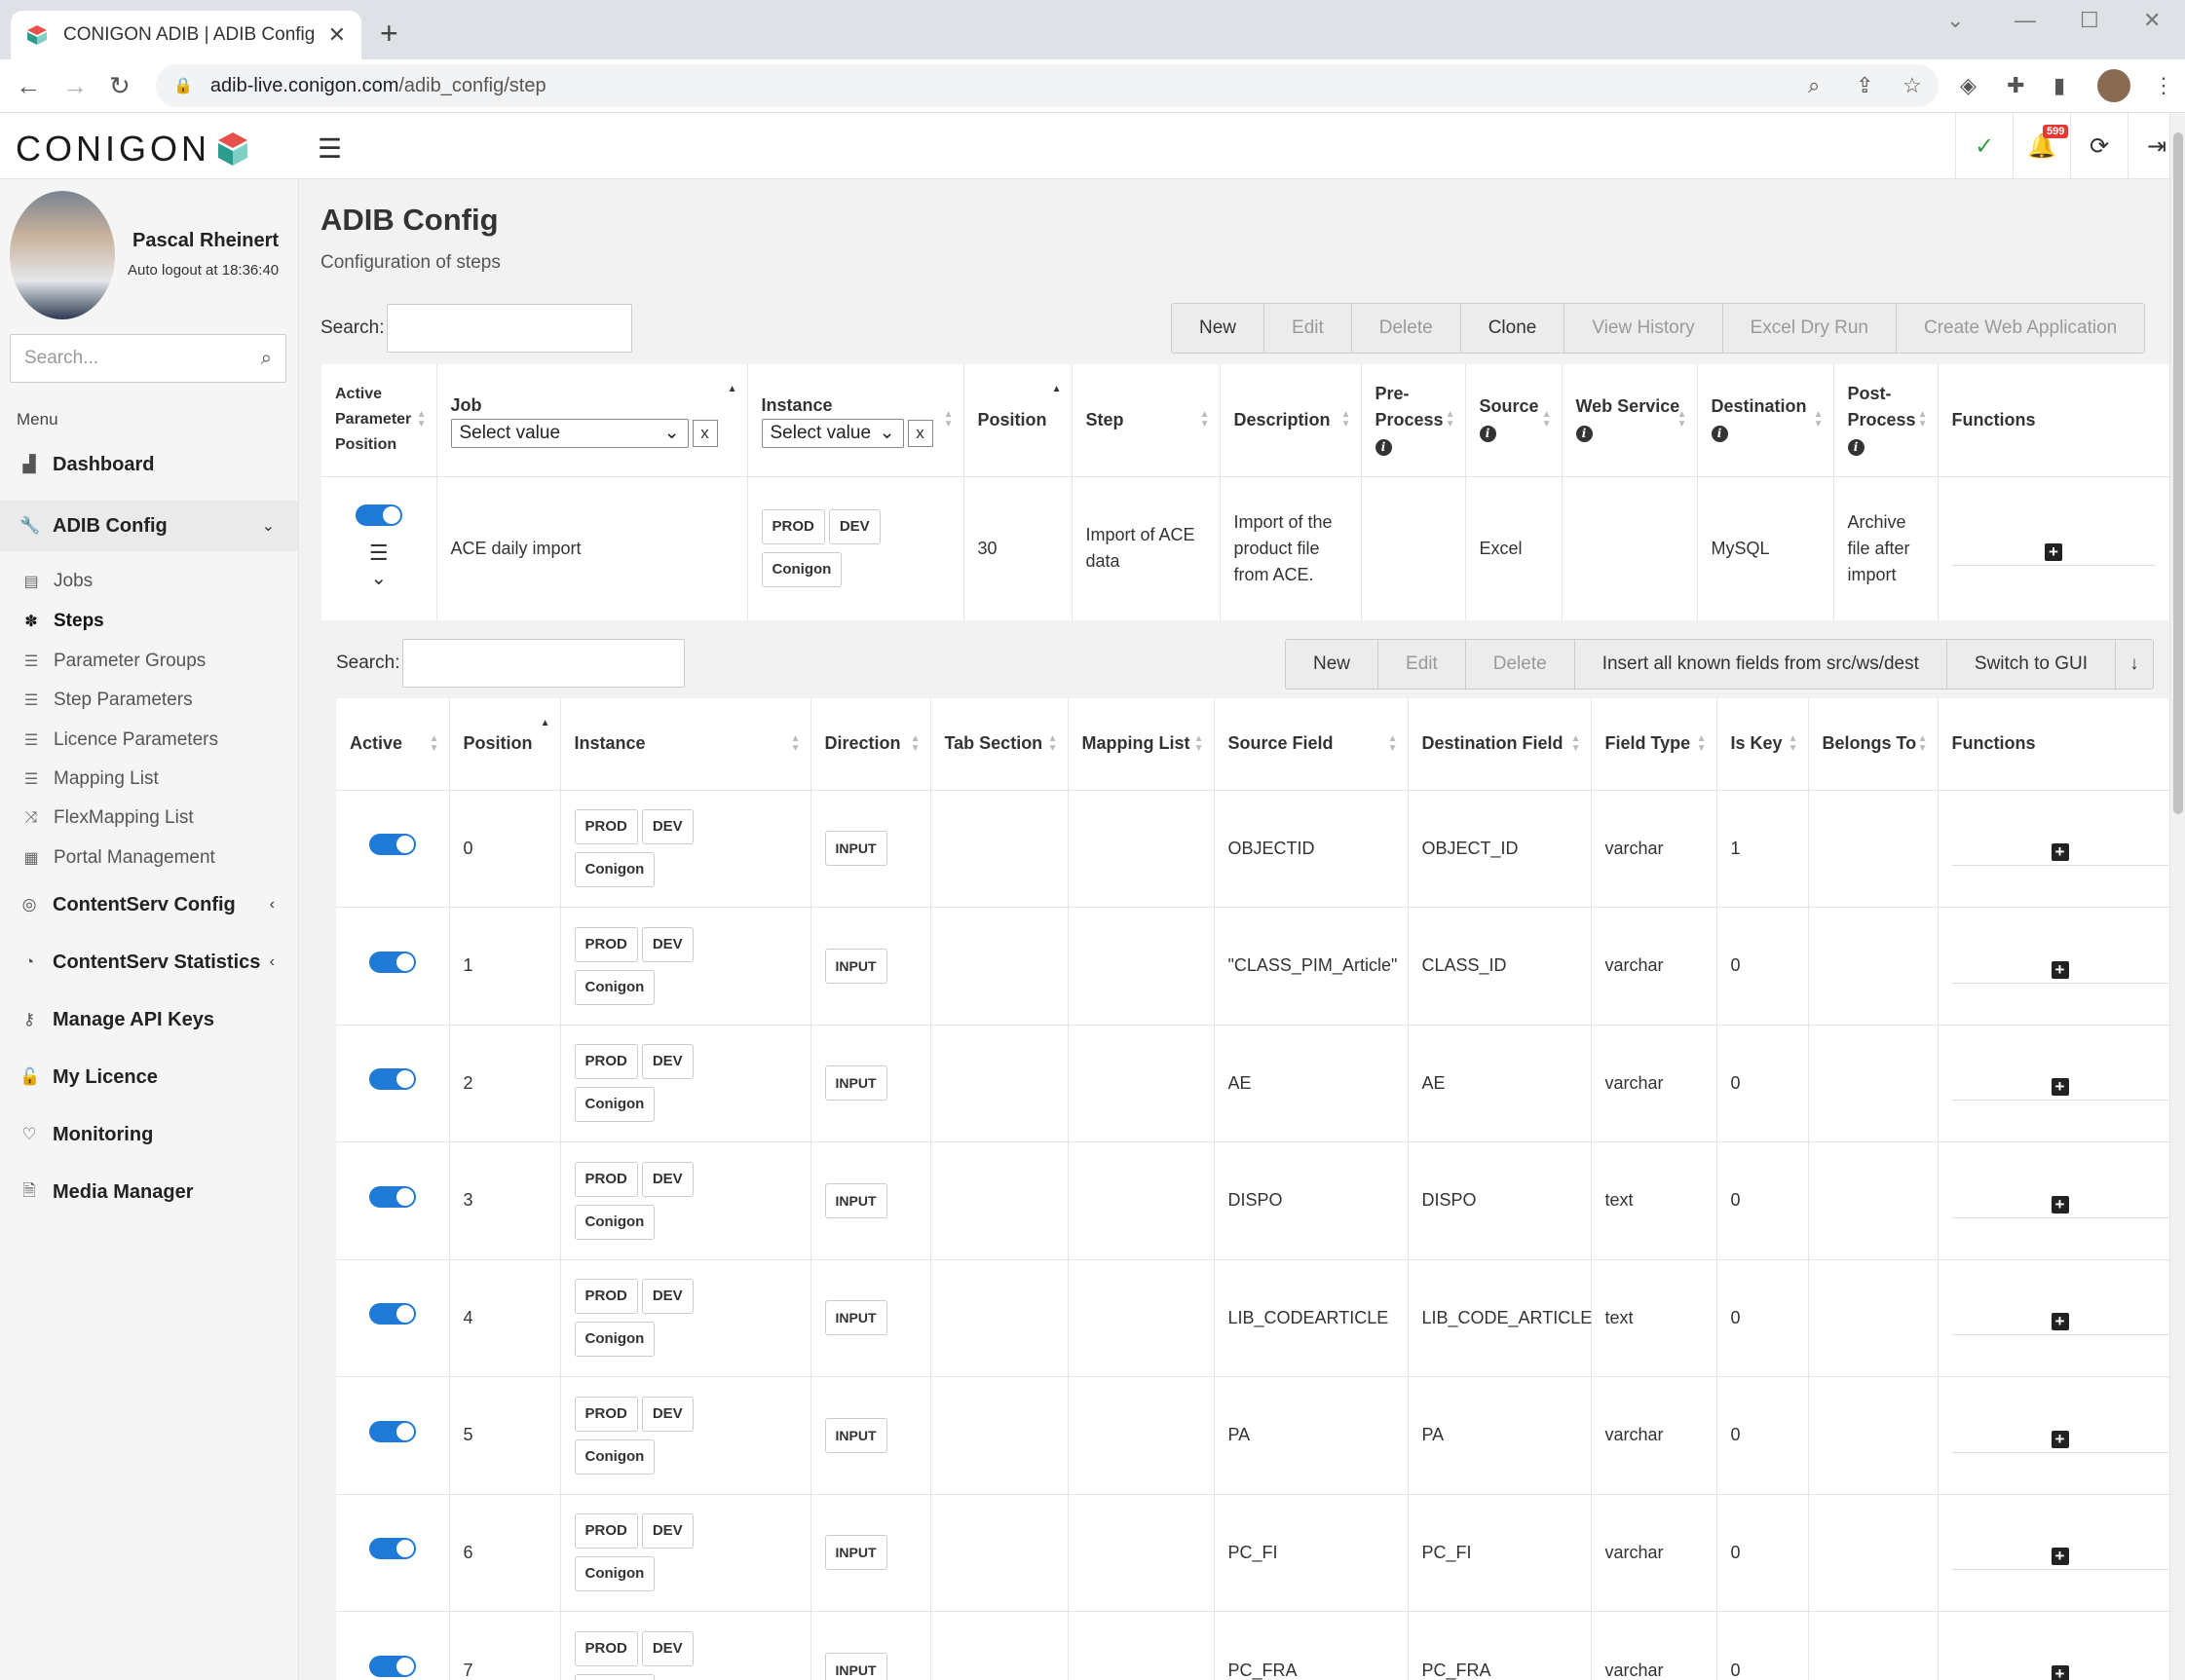 Image resolution: width=2185 pixels, height=1680 pixels. Describe the element at coordinates (2089, 20) in the screenshot. I see `maximize-icon: ☐` at that location.